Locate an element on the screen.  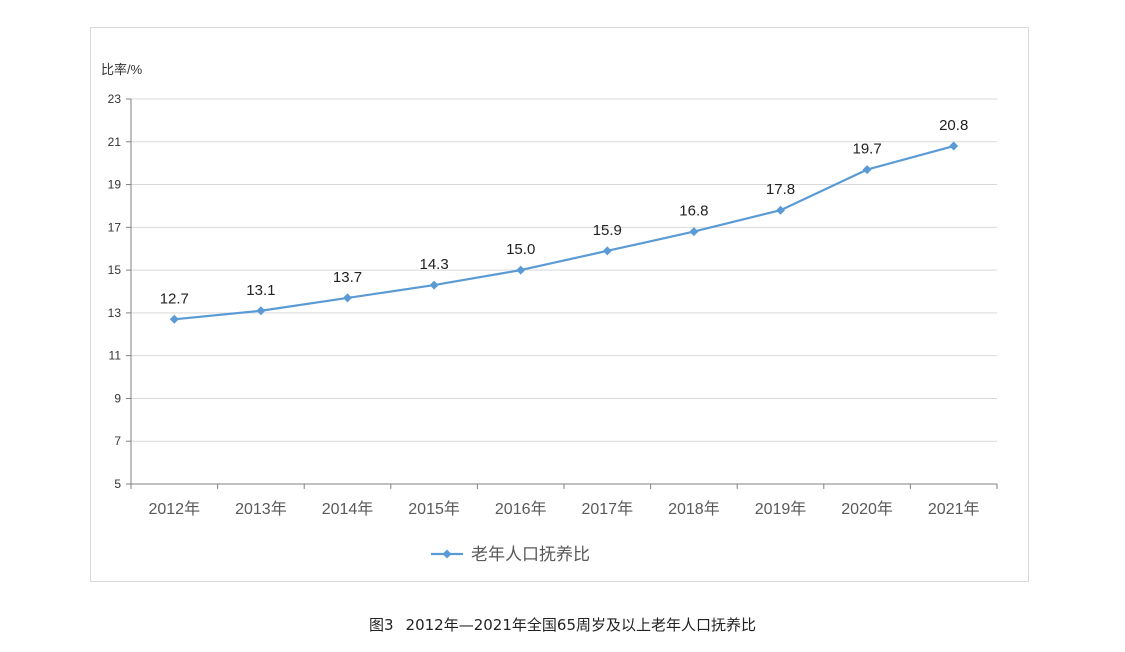
x-tick-label: 2020年 is located at coordinates (867, 509).